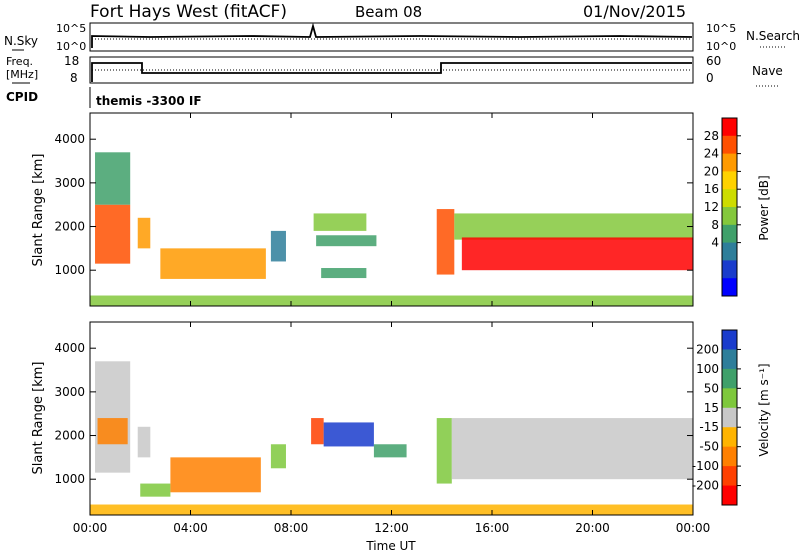  I want to click on power-colorbar: 28 24 20 16 12 8 4, so click(722, 207).